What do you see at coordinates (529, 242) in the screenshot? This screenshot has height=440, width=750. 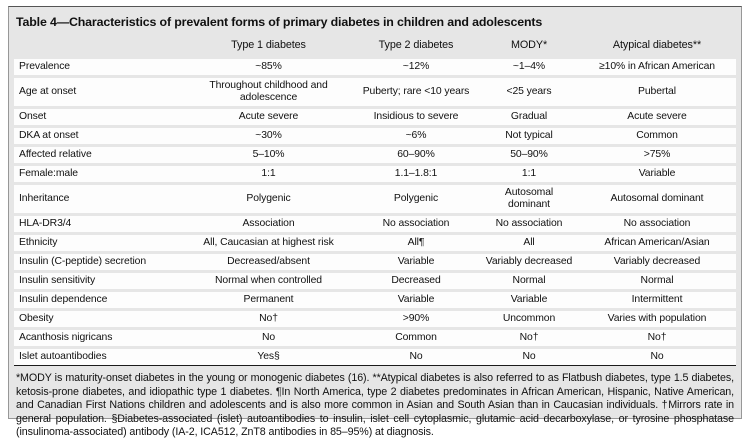 I see `cell: All` at bounding box center [529, 242].